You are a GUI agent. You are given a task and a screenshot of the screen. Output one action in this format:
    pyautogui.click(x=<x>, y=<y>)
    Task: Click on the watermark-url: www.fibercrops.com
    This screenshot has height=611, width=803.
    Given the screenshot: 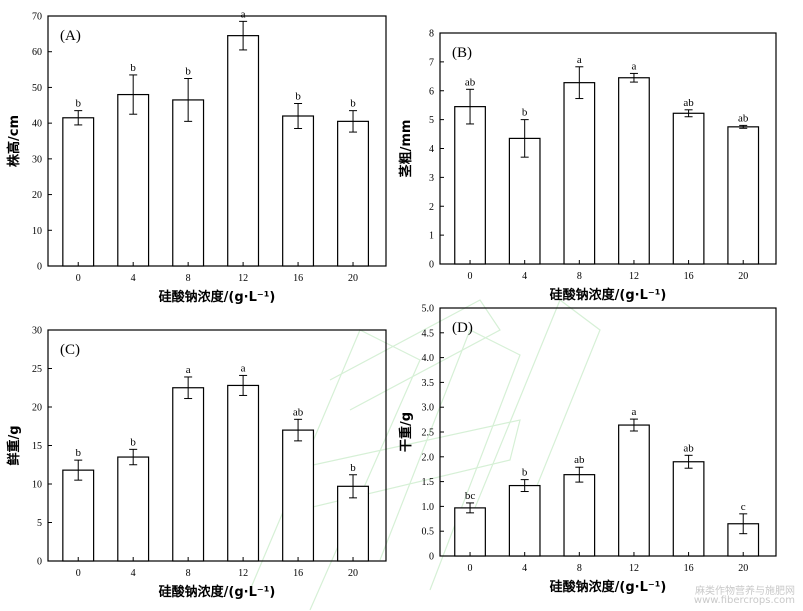 What is the action you would take?
    pyautogui.click(x=744, y=600)
    